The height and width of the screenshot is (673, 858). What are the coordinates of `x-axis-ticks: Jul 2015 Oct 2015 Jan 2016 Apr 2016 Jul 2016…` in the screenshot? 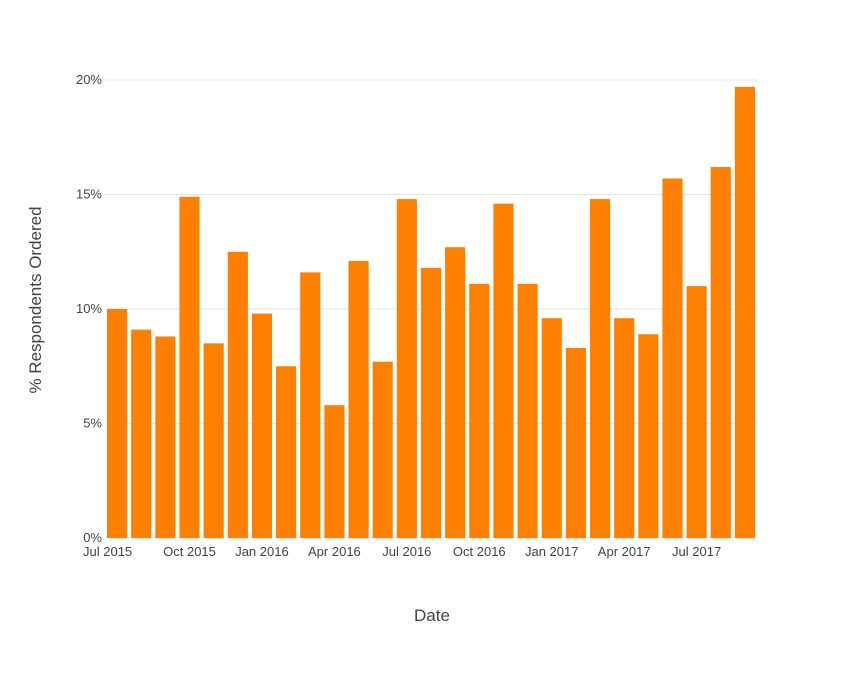 It's located at (402, 551).